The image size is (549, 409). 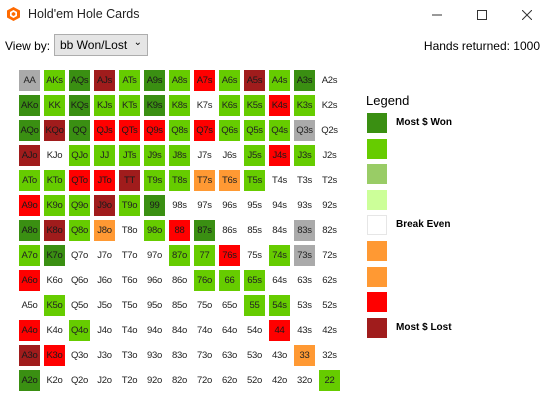 What do you see at coordinates (79, 230) in the screenshot?
I see `hand-cell-Q8o: Q8o` at bounding box center [79, 230].